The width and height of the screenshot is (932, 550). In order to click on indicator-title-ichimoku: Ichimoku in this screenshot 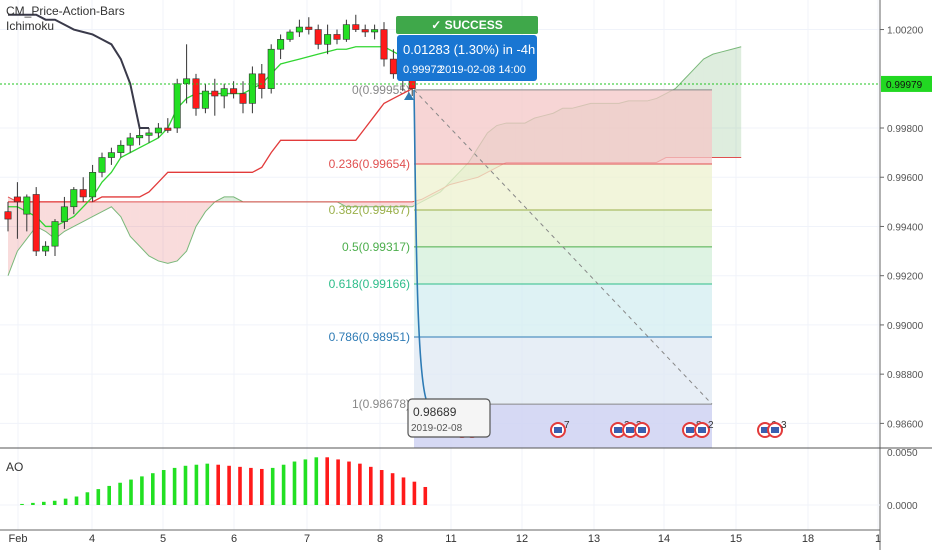, I will do `click(30, 26)`.